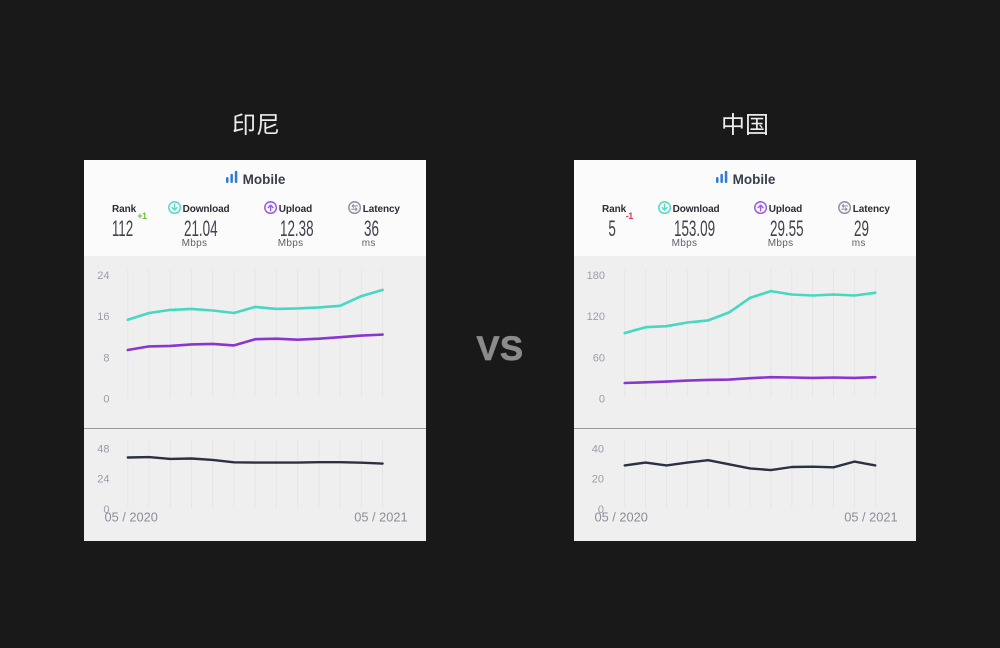  What do you see at coordinates (103, 449) in the screenshot?
I see `svg-text: 48` at bounding box center [103, 449].